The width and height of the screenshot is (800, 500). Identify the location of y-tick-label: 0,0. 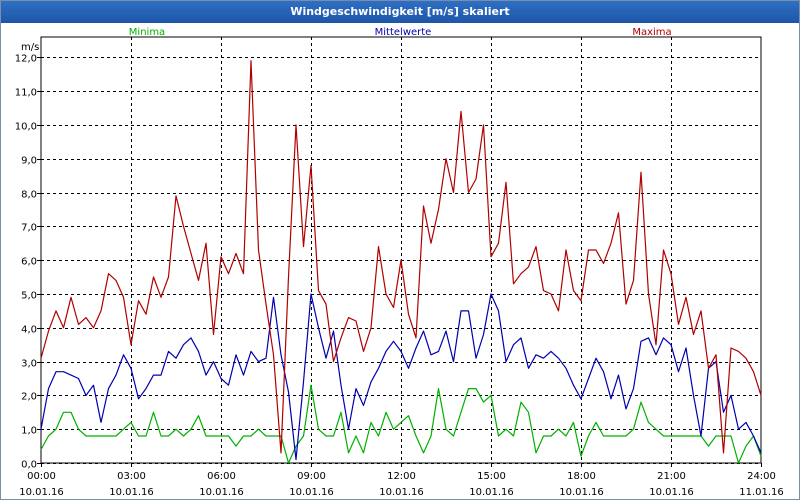
(29, 465).